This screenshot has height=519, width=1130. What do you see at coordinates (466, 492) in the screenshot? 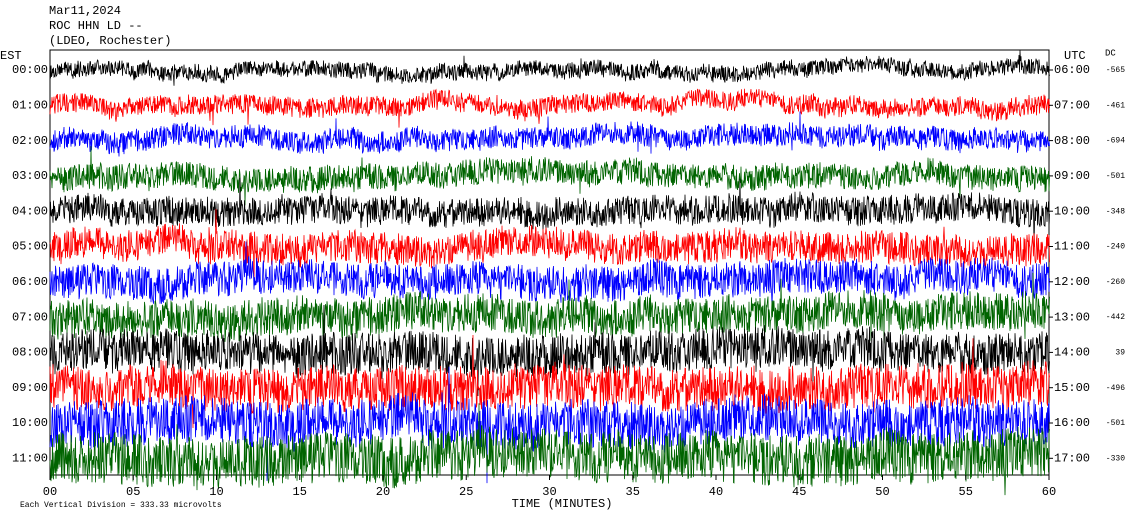
I see `x-tick-label: 25` at bounding box center [466, 492].